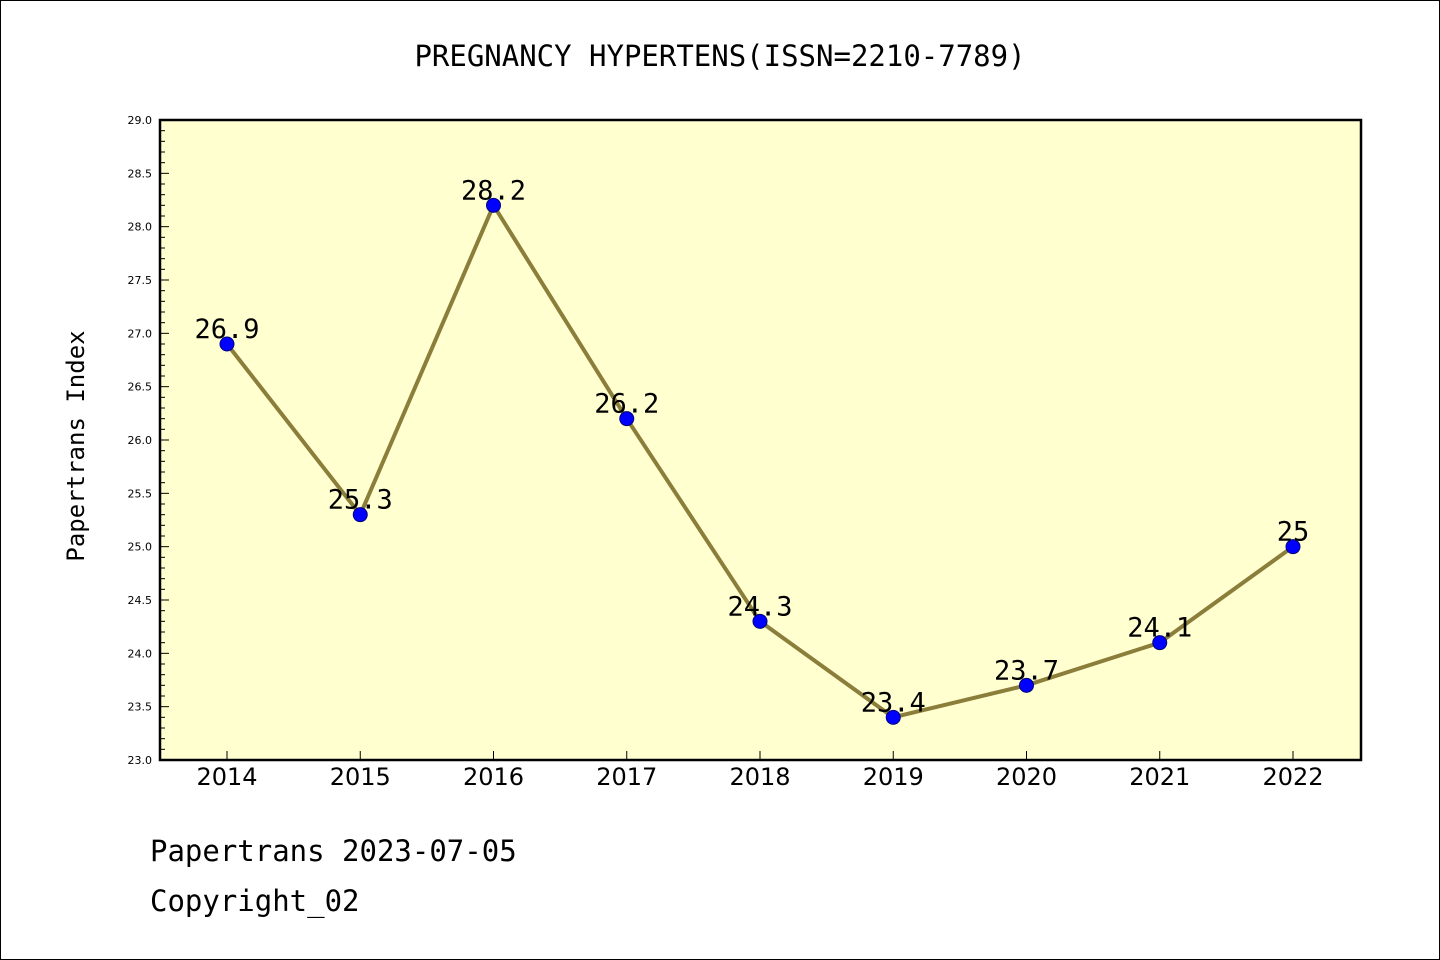 This screenshot has height=960, width=1440. I want to click on x-tick-label: 2016, so click(493, 777).